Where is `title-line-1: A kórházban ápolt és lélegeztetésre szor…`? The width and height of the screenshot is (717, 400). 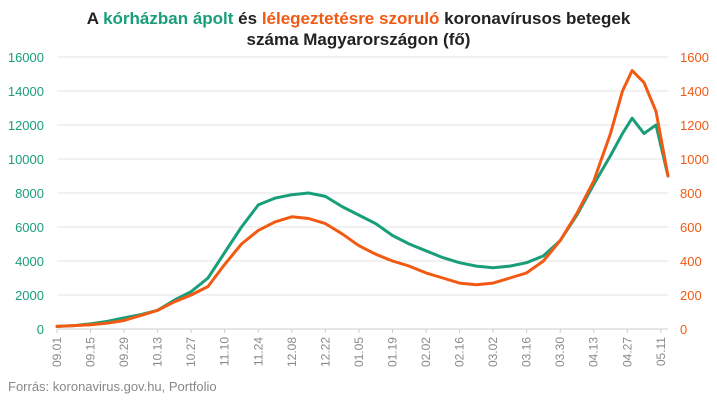 title-line-1: A kórházban ápolt és lélegeztetésre szor… is located at coordinates (358, 18).